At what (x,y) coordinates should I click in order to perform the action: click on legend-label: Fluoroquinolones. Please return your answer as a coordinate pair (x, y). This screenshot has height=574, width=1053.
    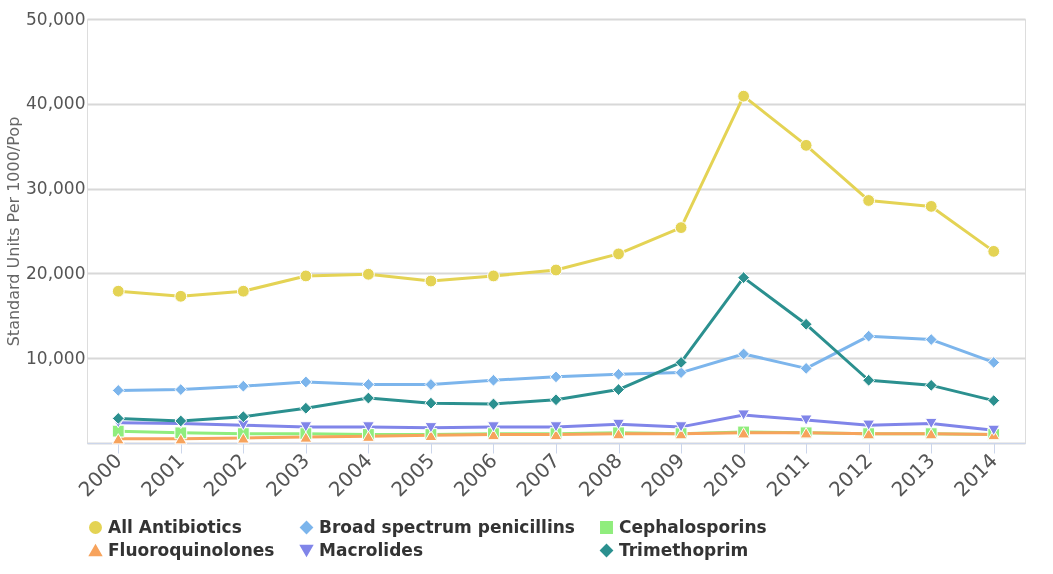
    Looking at the image, I should click on (191, 549).